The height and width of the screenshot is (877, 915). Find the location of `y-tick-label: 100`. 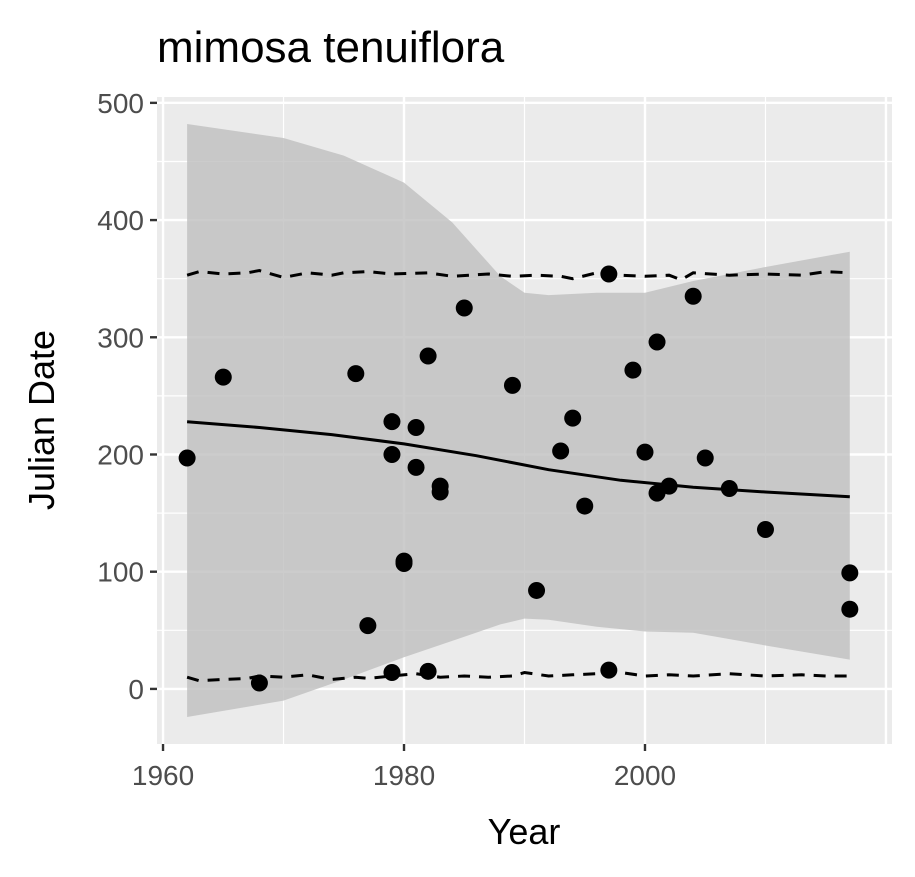

y-tick-label: 100 is located at coordinates (120, 572).